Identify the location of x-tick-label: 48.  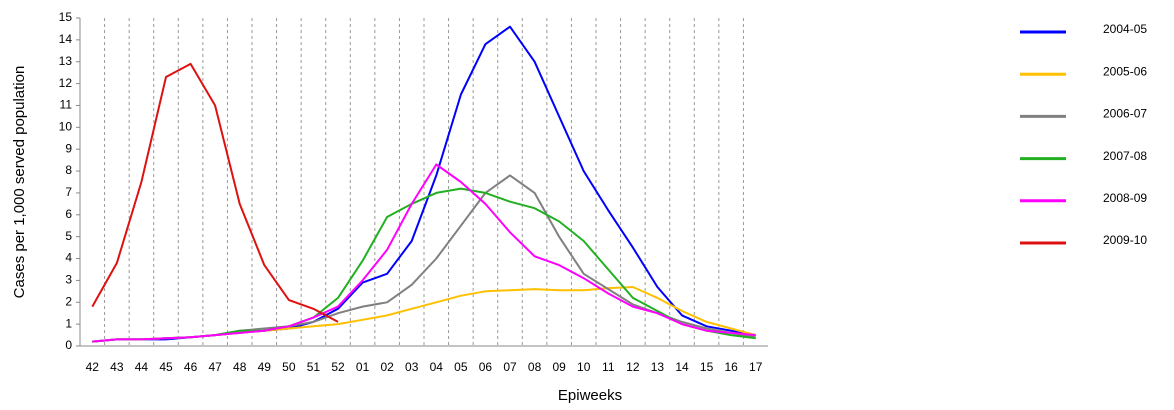
(240, 367).